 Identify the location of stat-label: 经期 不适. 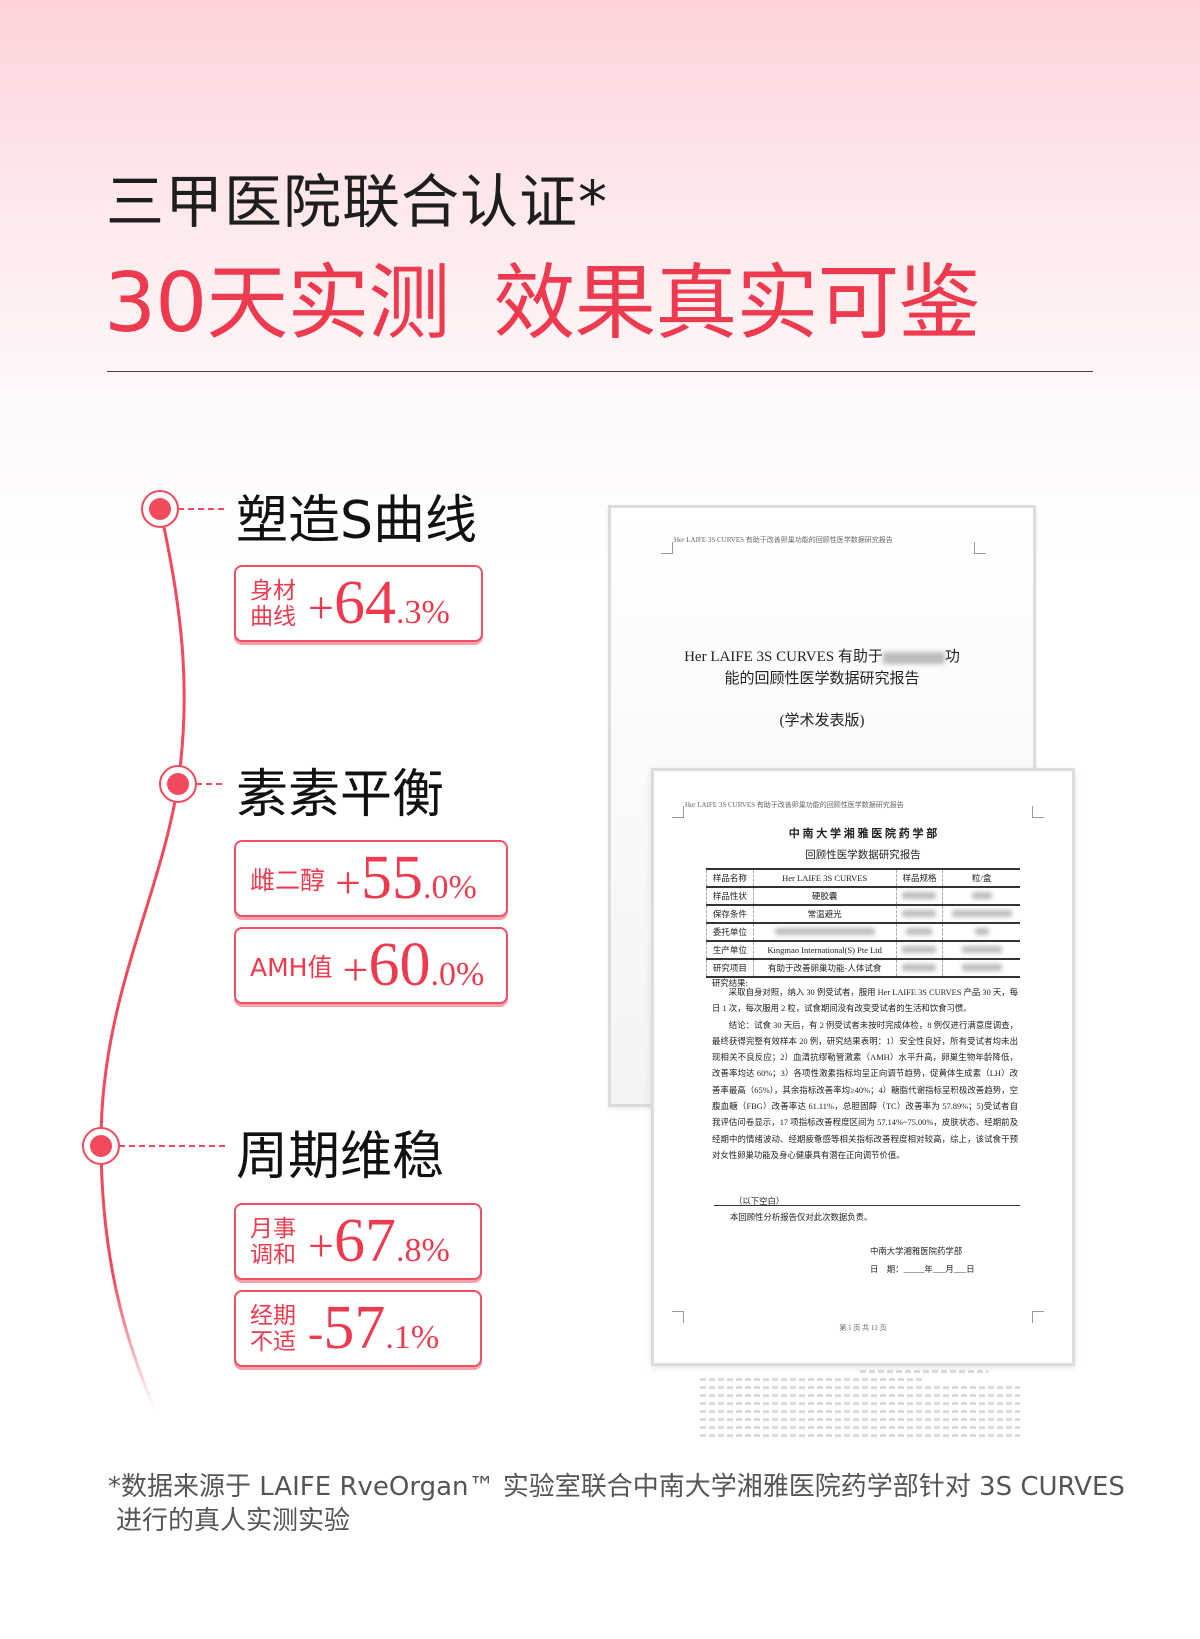
(273, 1328).